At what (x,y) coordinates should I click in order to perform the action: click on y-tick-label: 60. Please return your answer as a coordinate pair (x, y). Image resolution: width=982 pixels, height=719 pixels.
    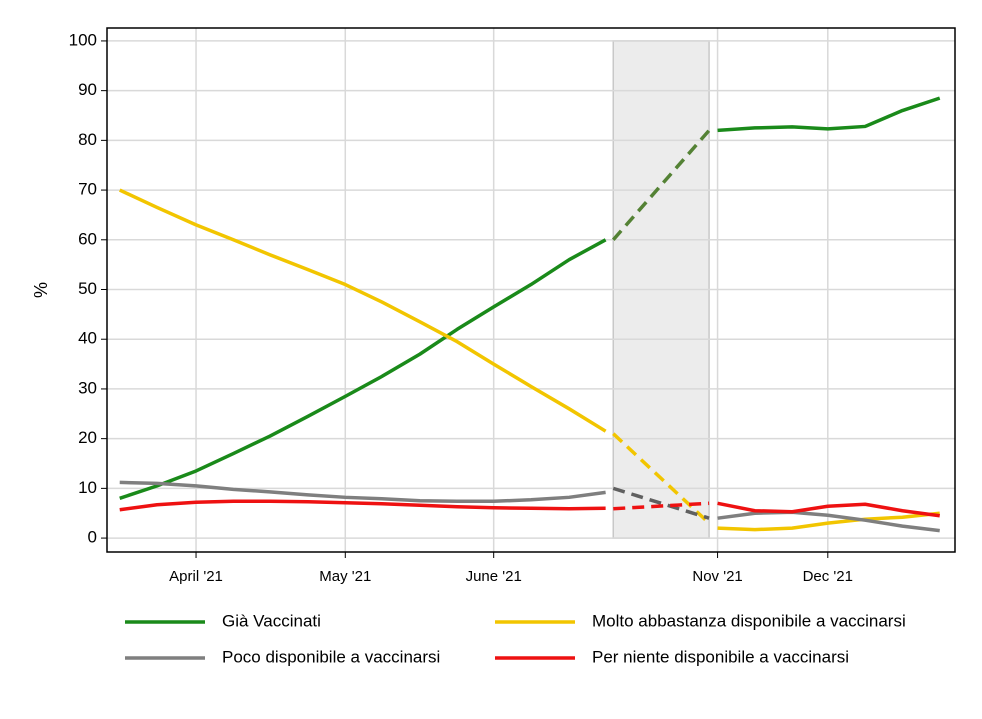
    Looking at the image, I should click on (87, 238).